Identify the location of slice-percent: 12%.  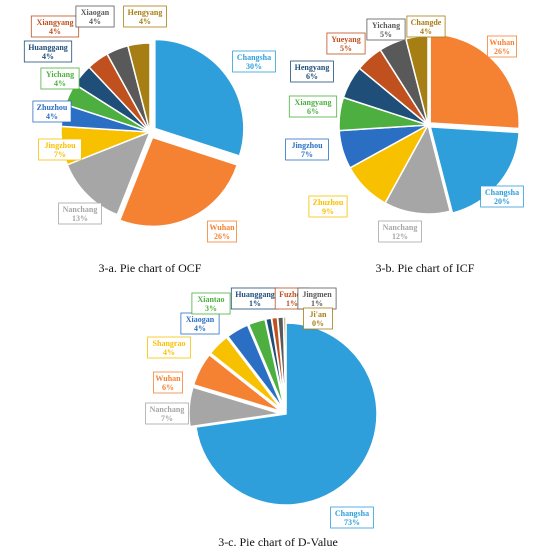
(400, 236).